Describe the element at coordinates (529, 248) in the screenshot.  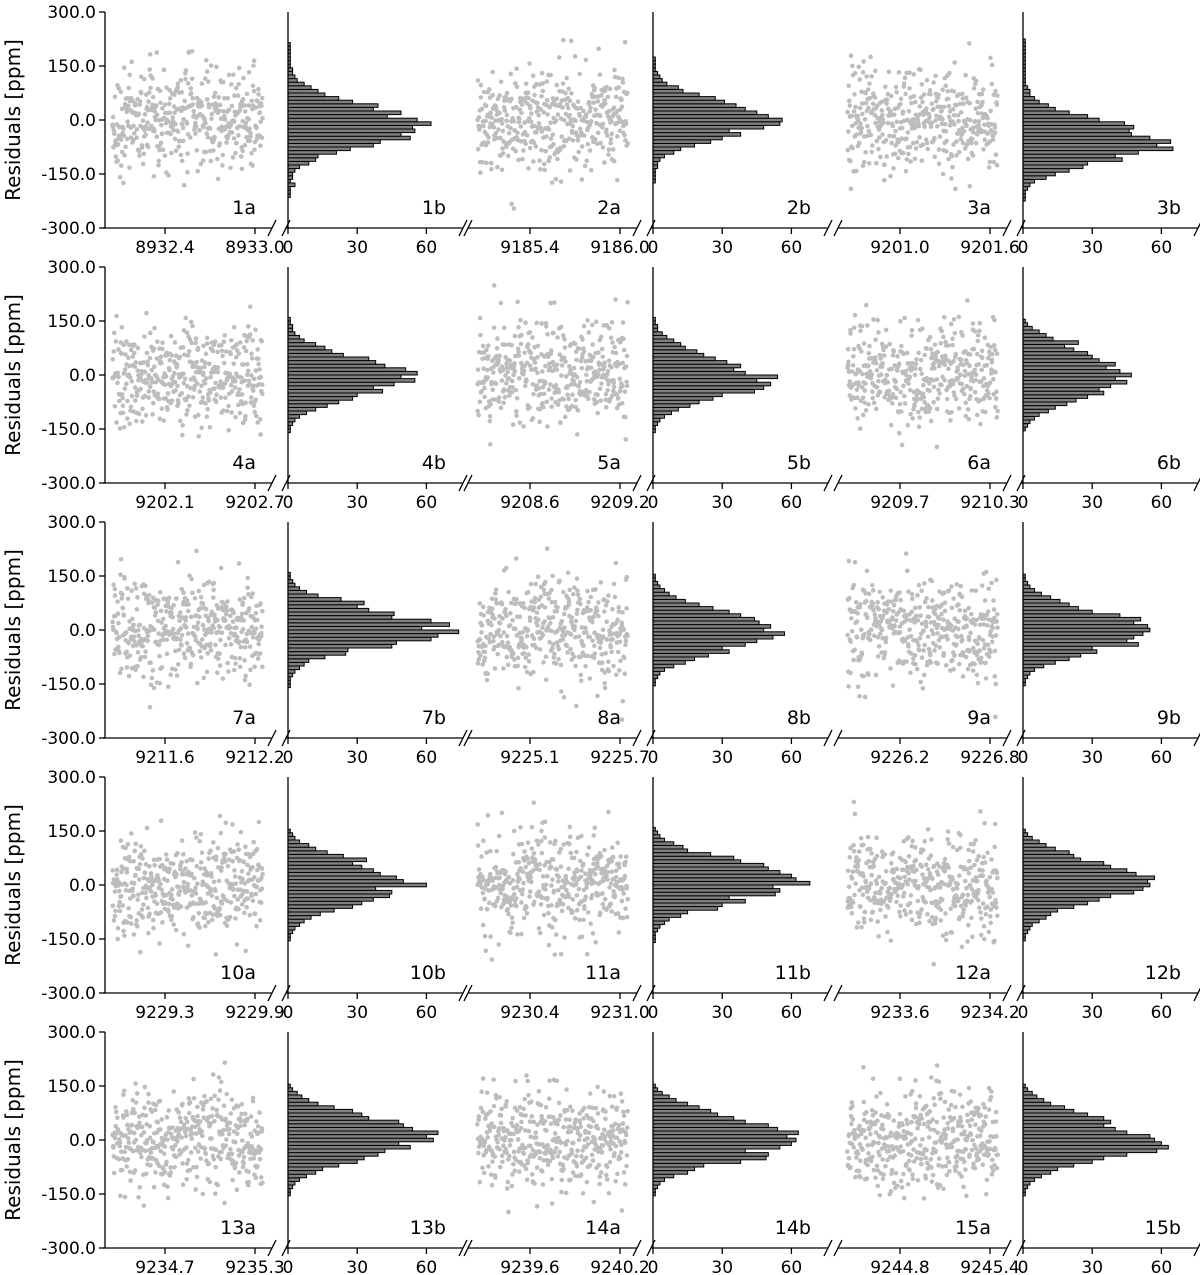
I see `x-tick-label: 9185.4` at that location.